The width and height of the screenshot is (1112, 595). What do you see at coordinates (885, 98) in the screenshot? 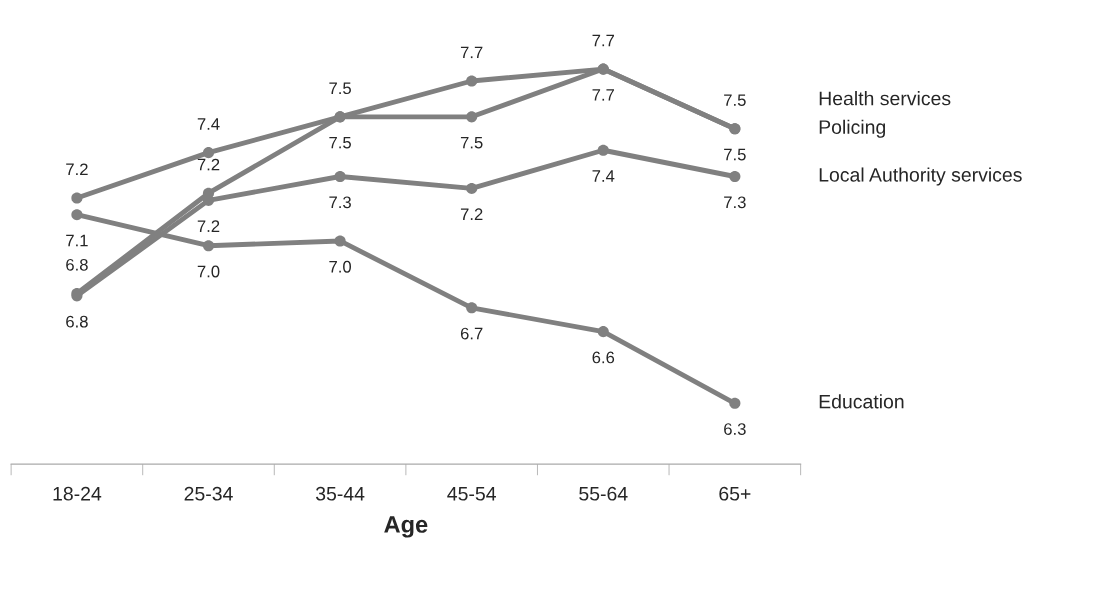
I see `text: Health services` at bounding box center [885, 98].